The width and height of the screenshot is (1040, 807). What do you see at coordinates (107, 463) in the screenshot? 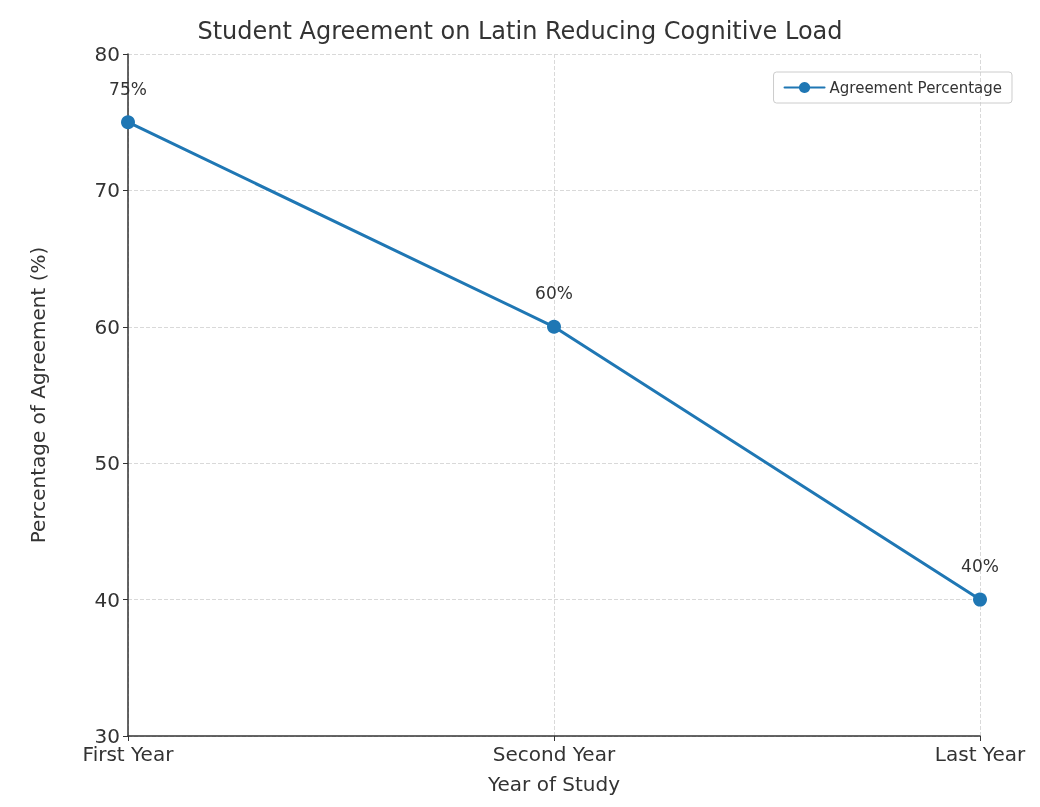
I see `y-tick-label: 50` at bounding box center [107, 463].